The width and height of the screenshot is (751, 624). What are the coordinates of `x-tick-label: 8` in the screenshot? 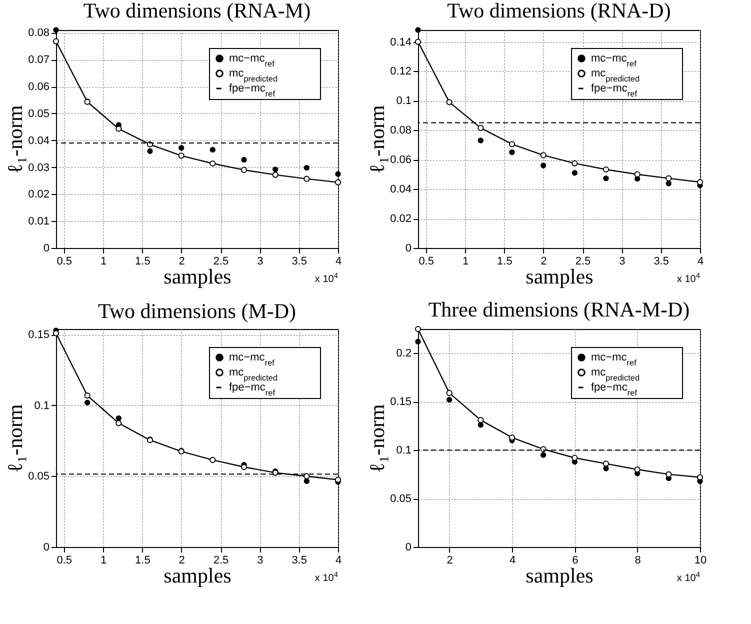 It's located at (637, 560).